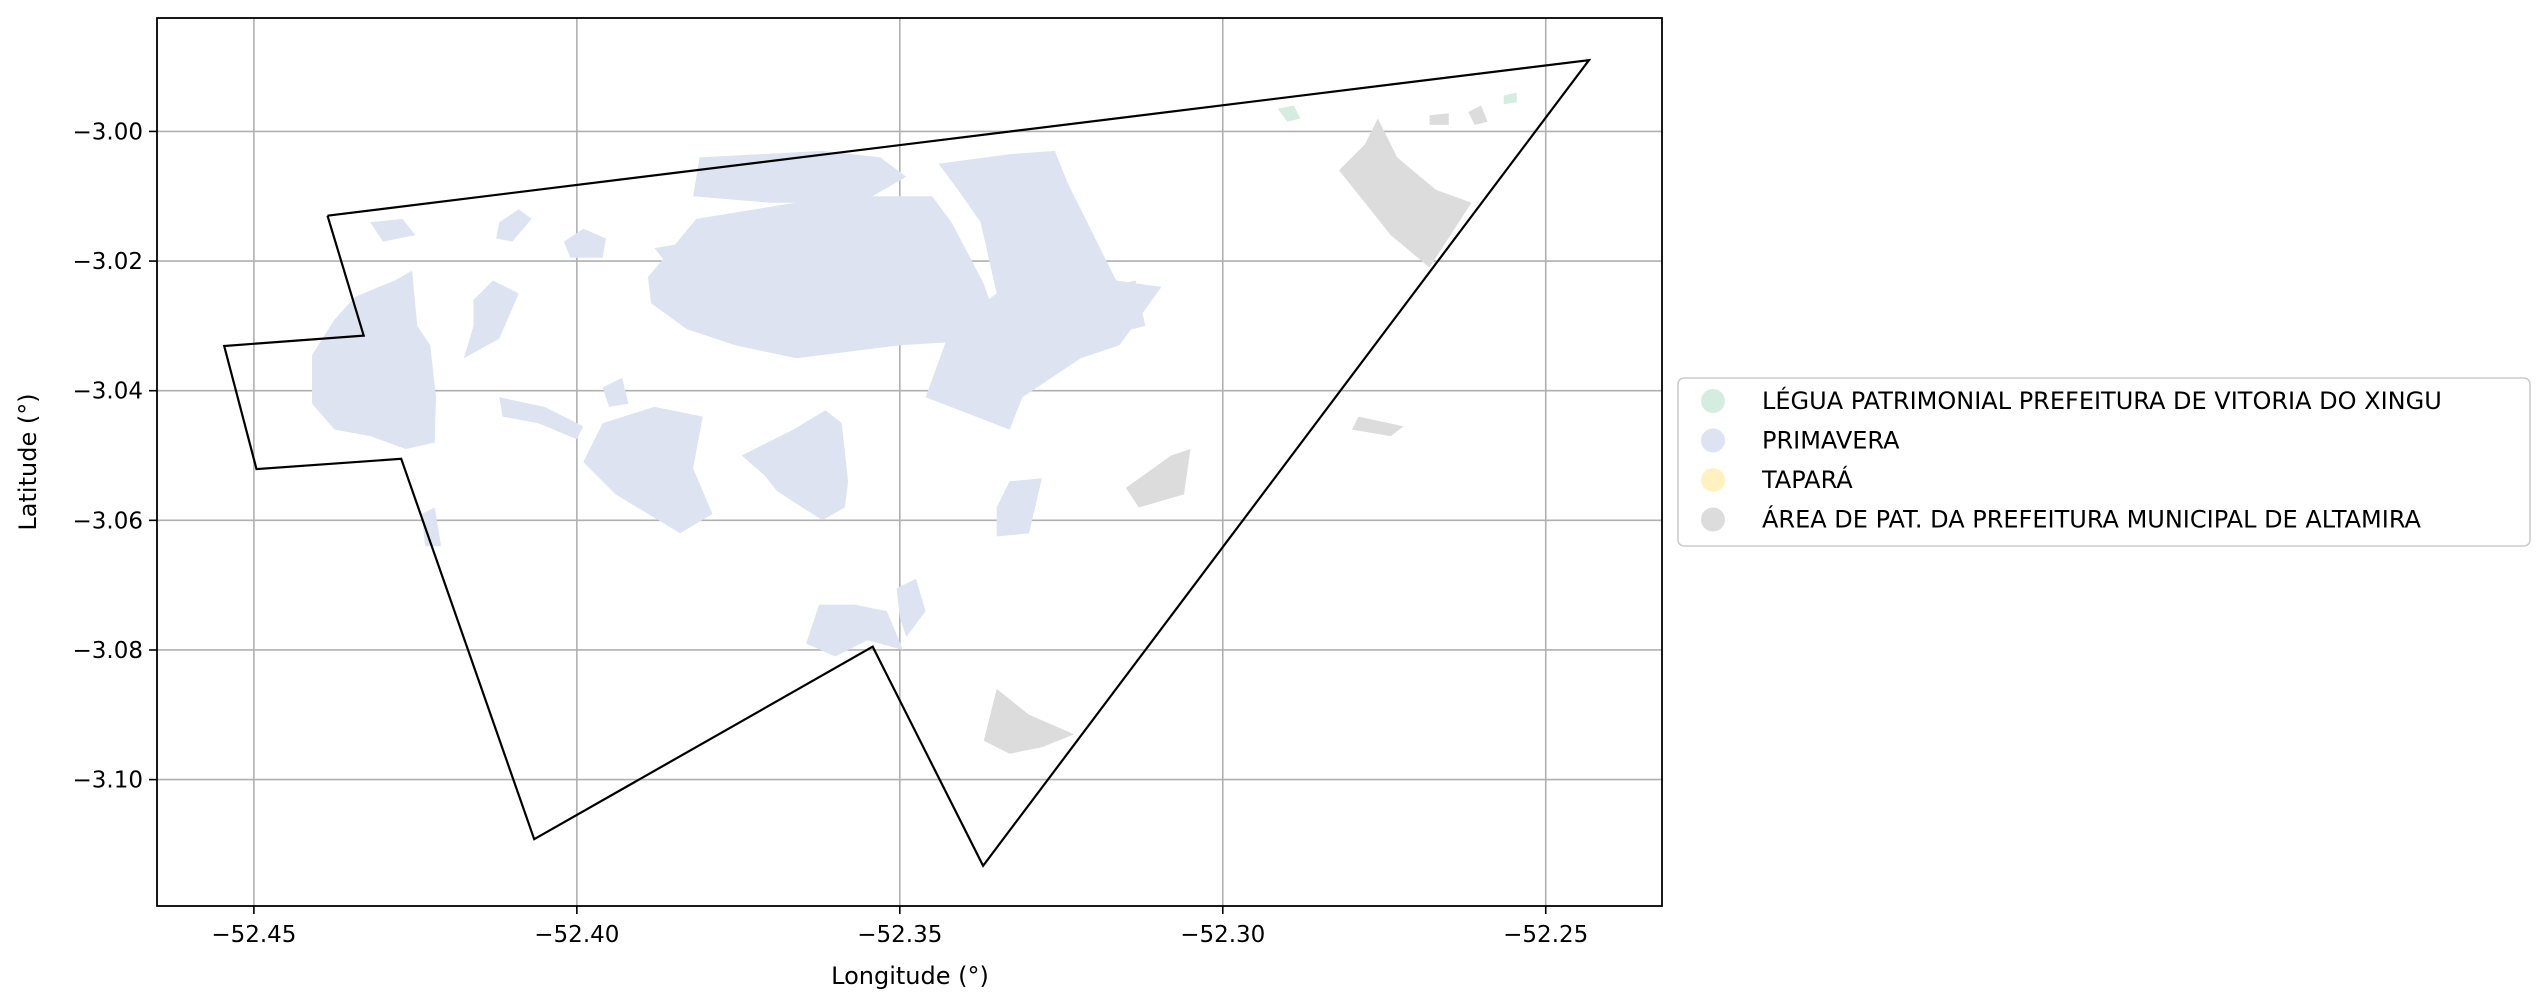 The height and width of the screenshot is (1006, 2545). I want to click on x-axis: −52.45 −52.40 −52.35 −52.30 −52.25, so click(899, 927).